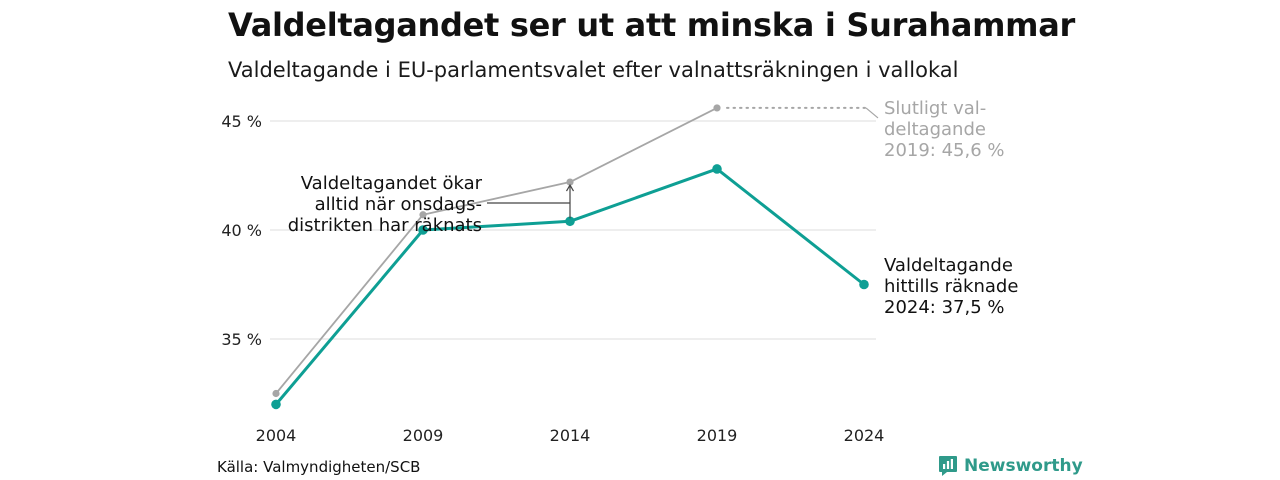 This screenshot has width=1280, height=480. I want to click on wednesday-annotation: distrikten har räknats, so click(385, 225).